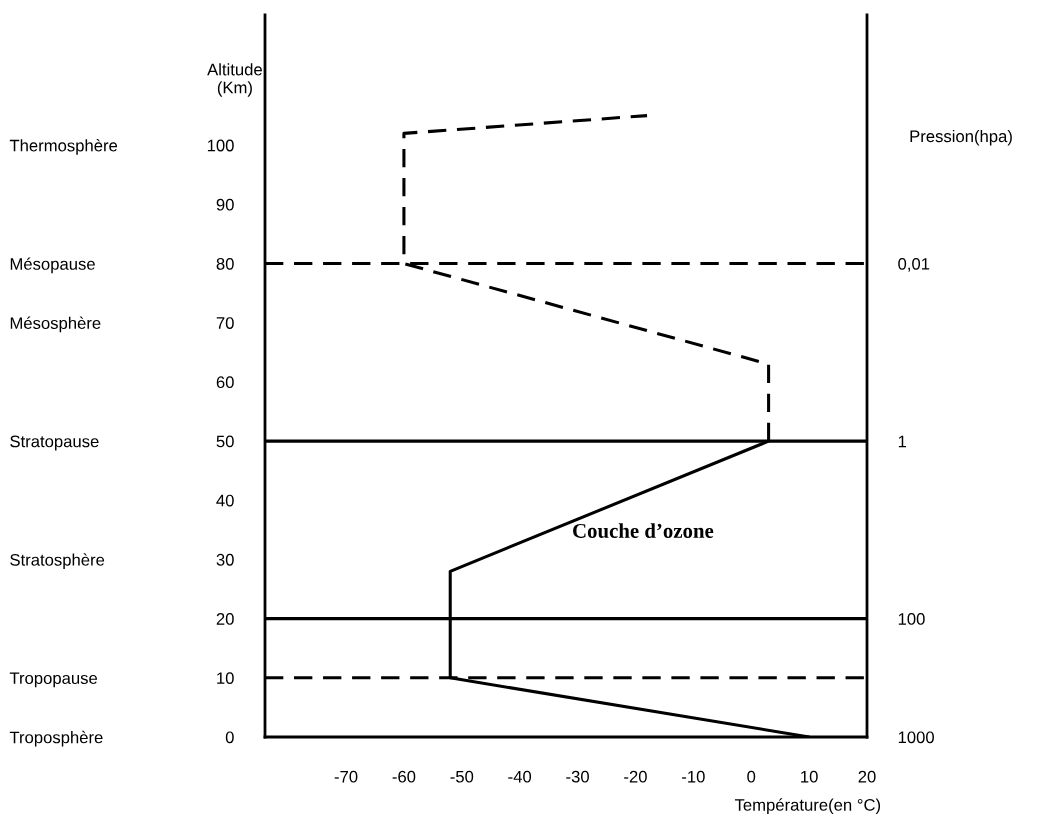 This screenshot has height=834, width=1063. What do you see at coordinates (902, 441) in the screenshot?
I see `category-label: 1` at bounding box center [902, 441].